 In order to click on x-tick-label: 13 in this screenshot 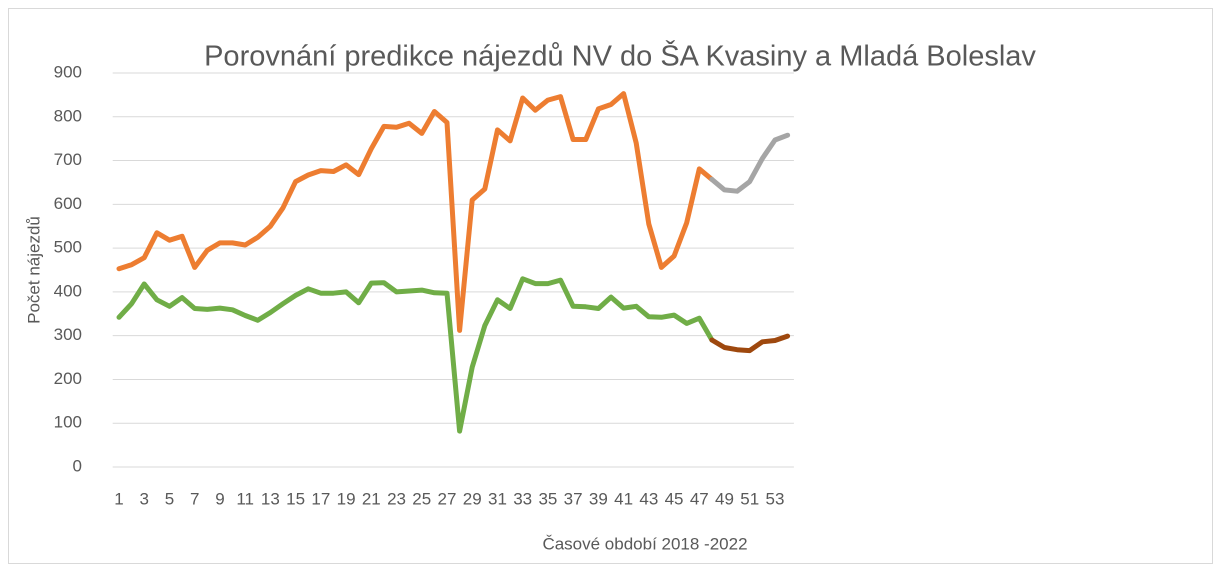, I will do `click(270, 498)`.